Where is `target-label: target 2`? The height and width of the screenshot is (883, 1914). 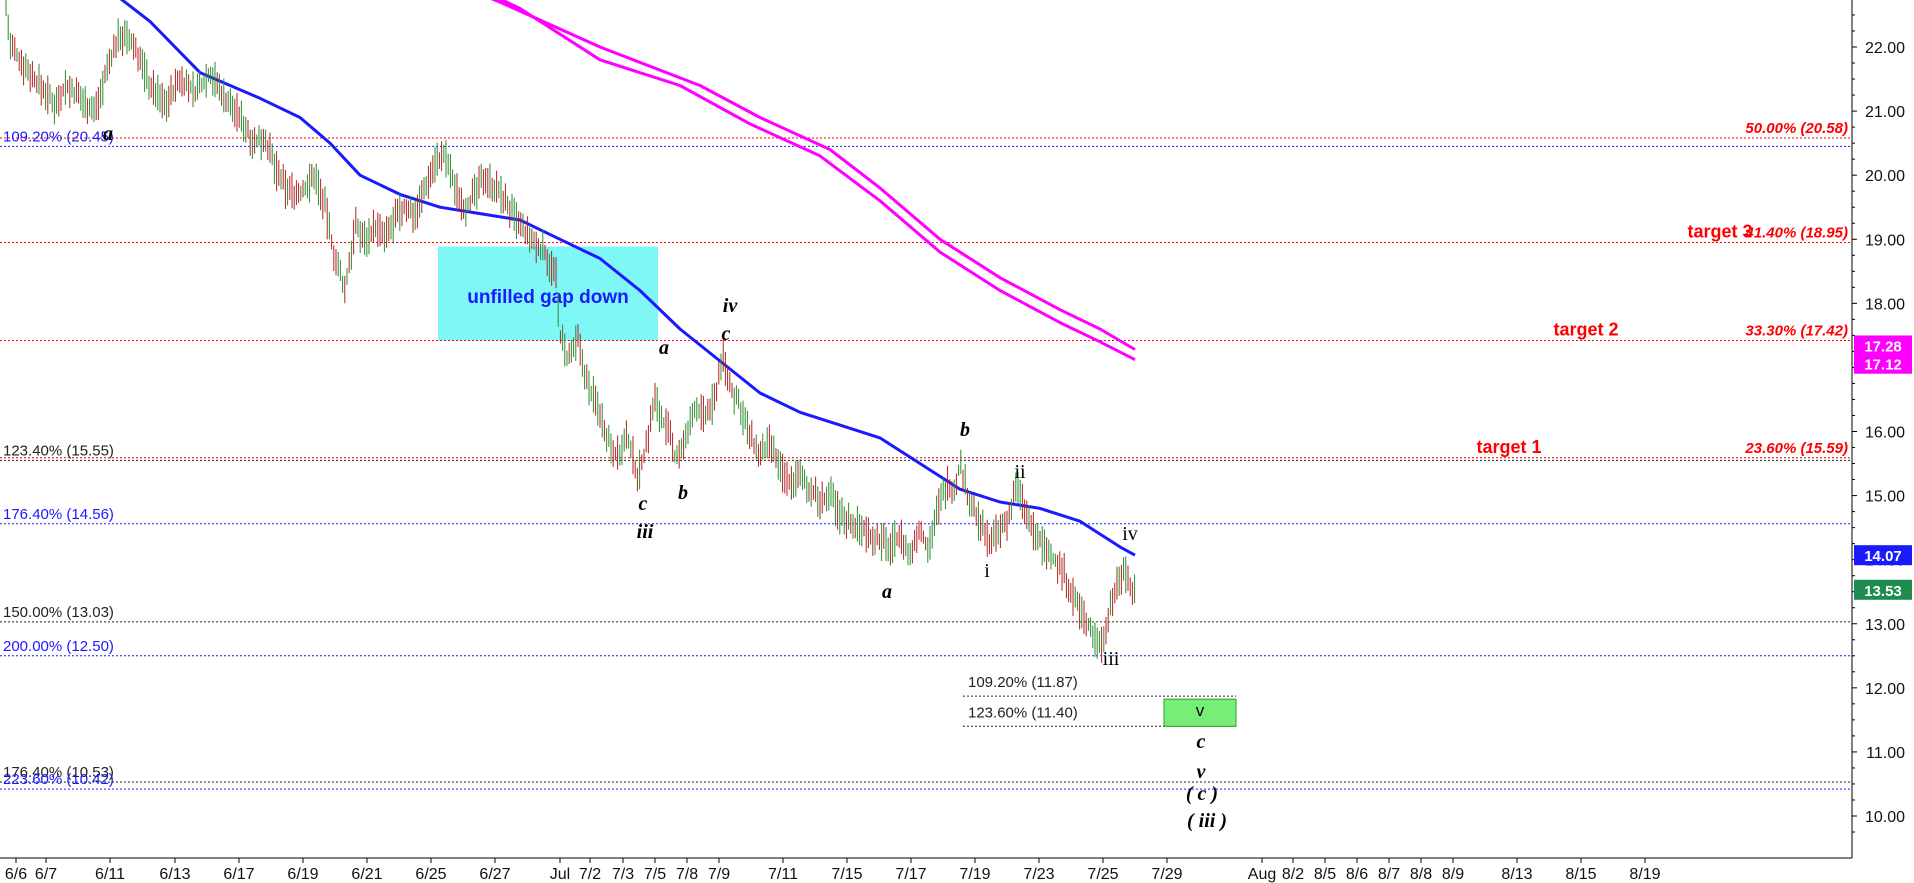
target-label: target 2 is located at coordinates (1585, 330).